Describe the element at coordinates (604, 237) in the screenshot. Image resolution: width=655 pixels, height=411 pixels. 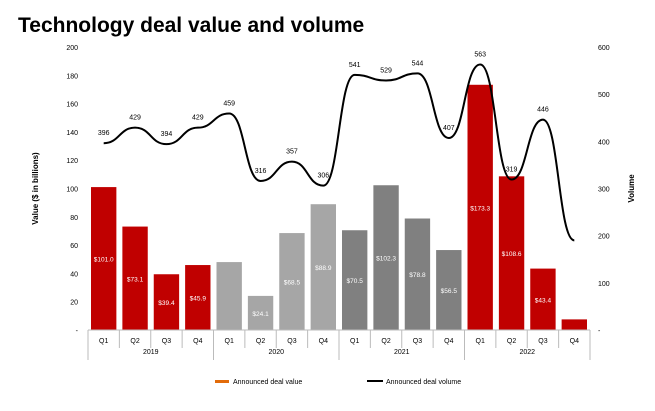
I see `y2-tick-label: 200` at that location.